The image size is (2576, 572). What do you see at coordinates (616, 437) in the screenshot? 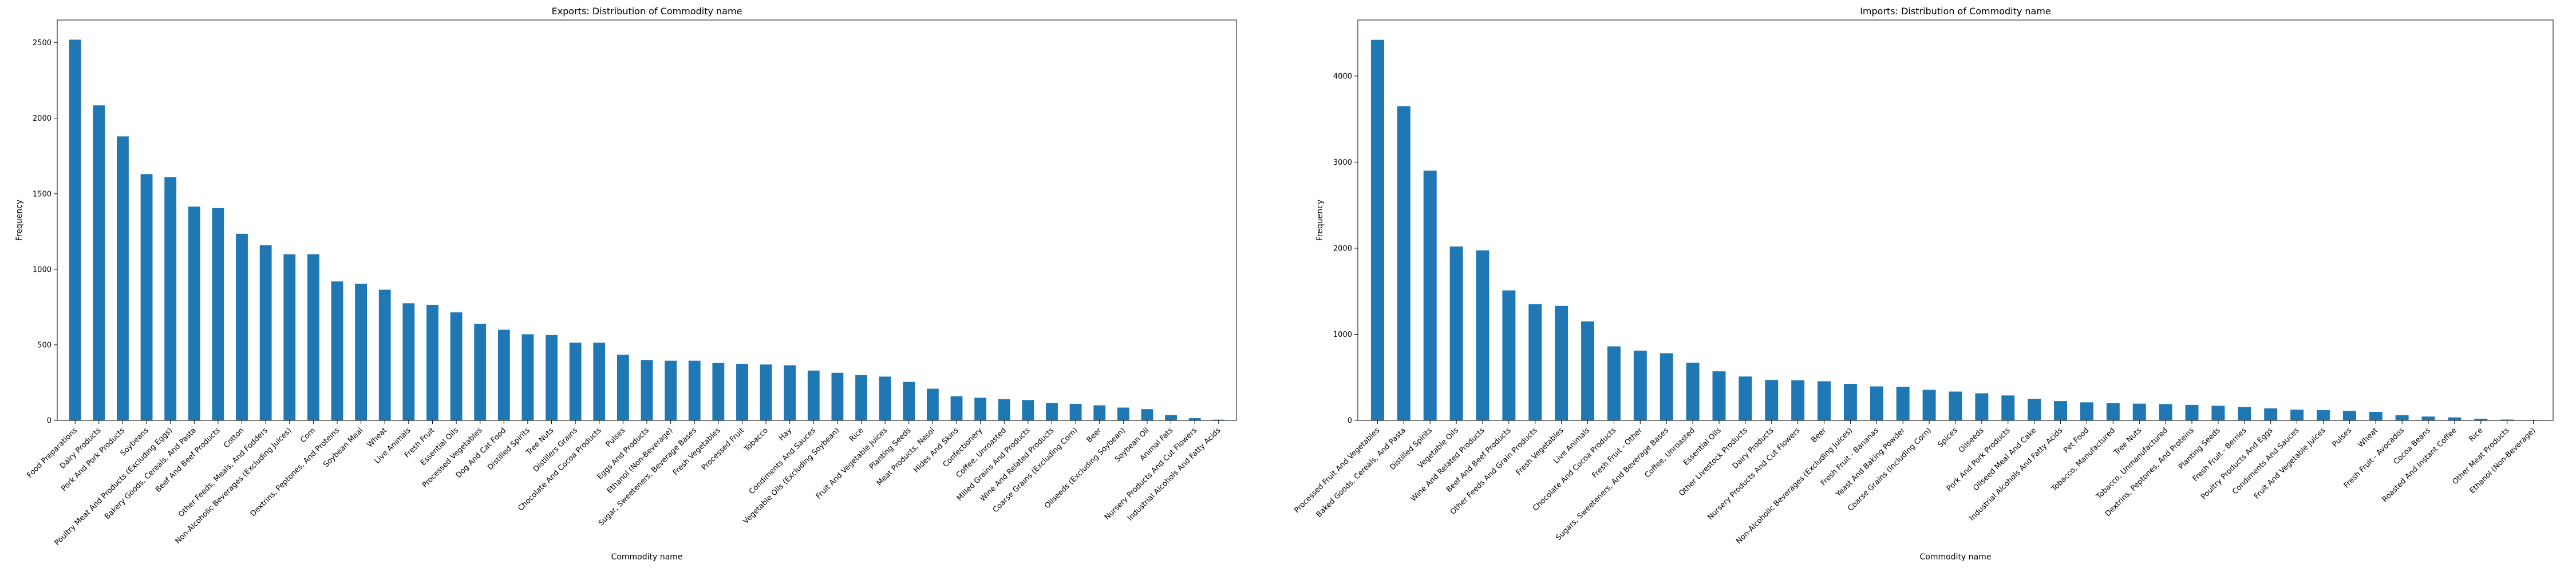
I see `exports-x-tick-label: Pulses` at bounding box center [616, 437].